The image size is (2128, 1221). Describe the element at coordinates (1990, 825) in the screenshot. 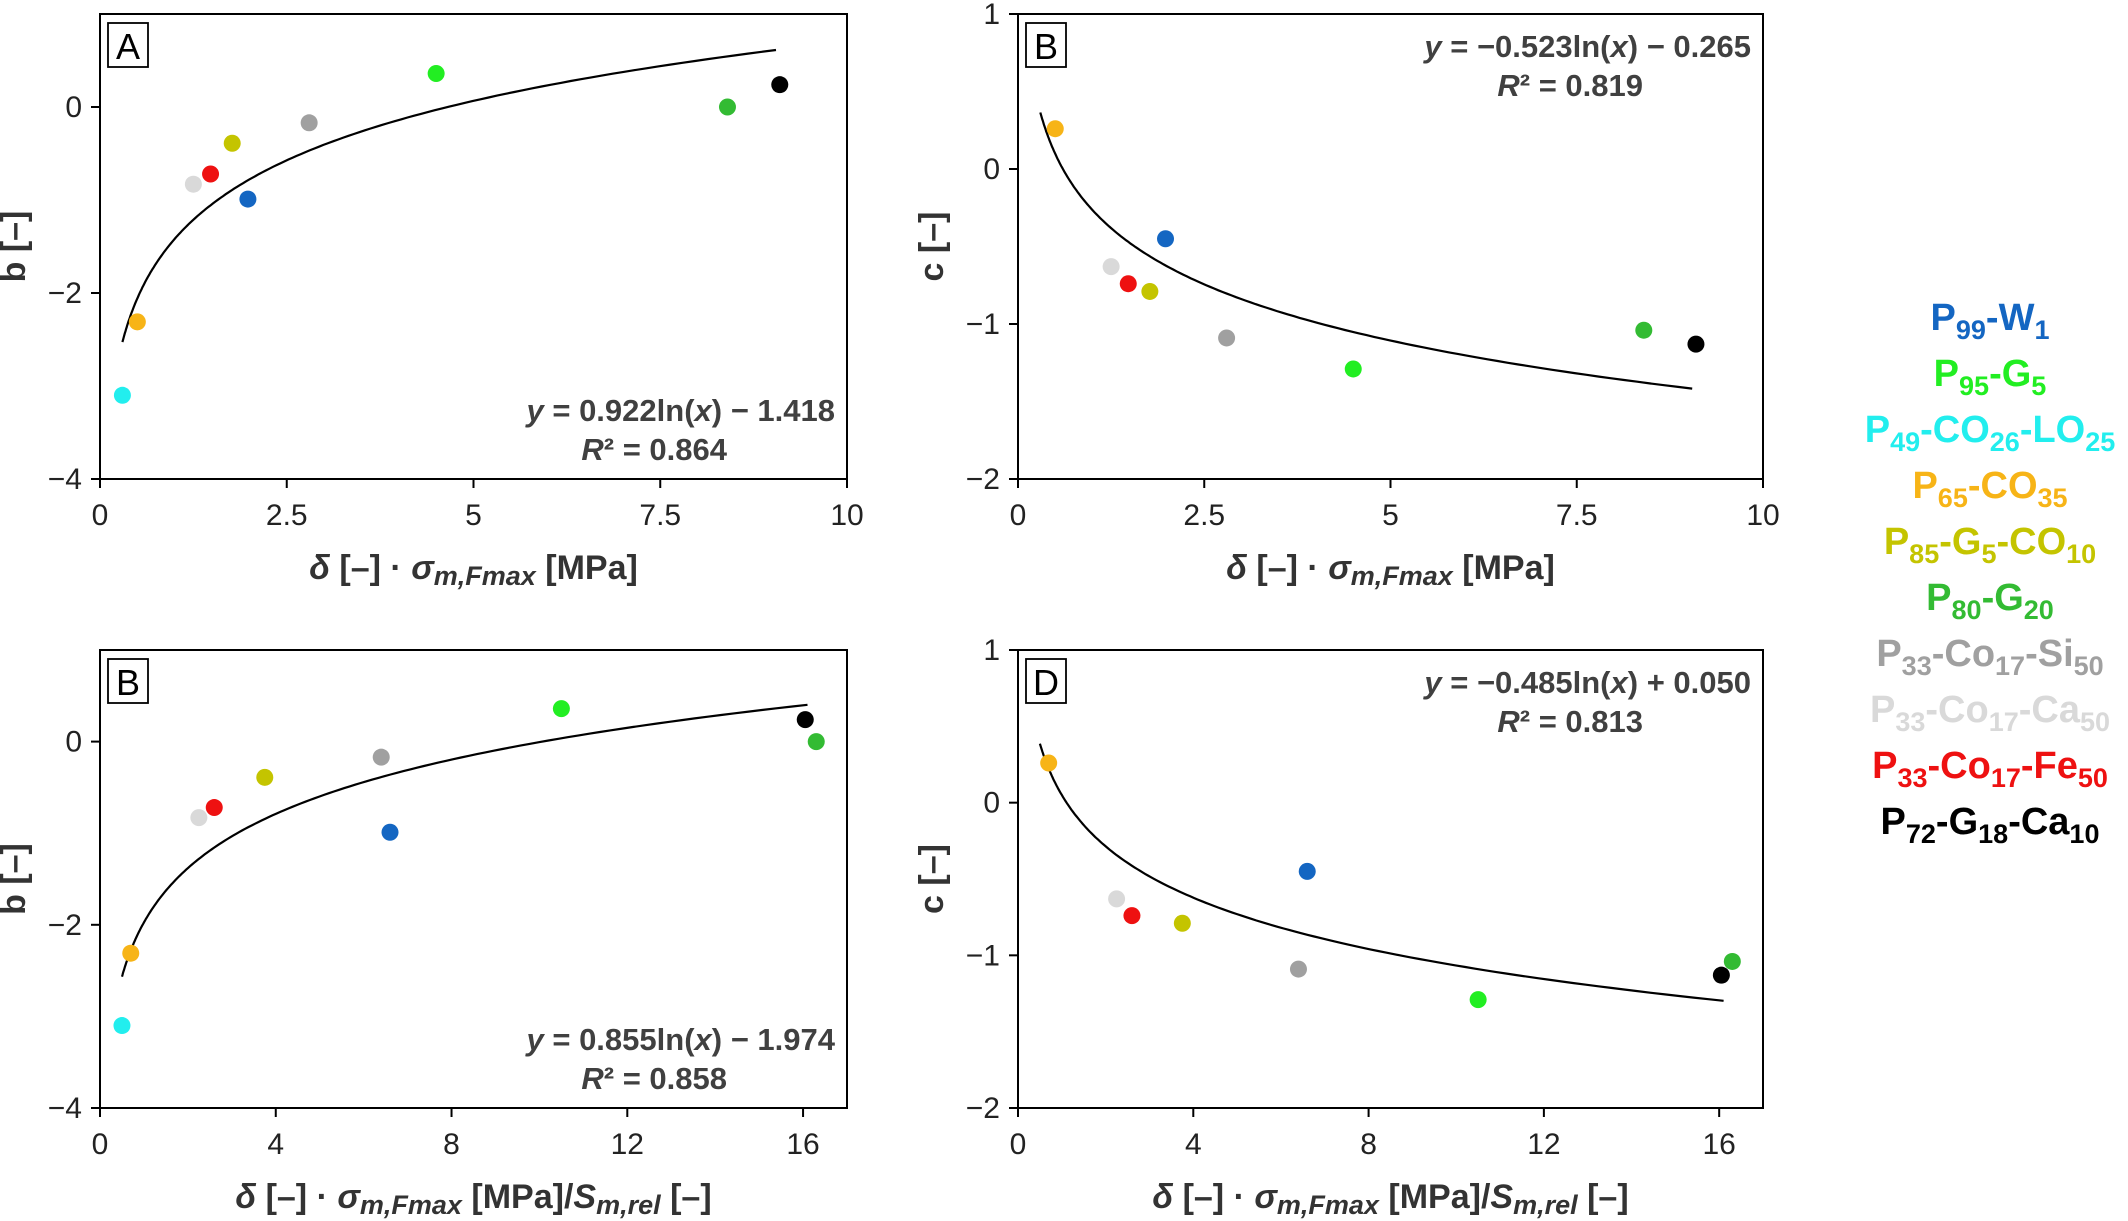

I see `legend-entry: P72-G18-Ca10` at that location.